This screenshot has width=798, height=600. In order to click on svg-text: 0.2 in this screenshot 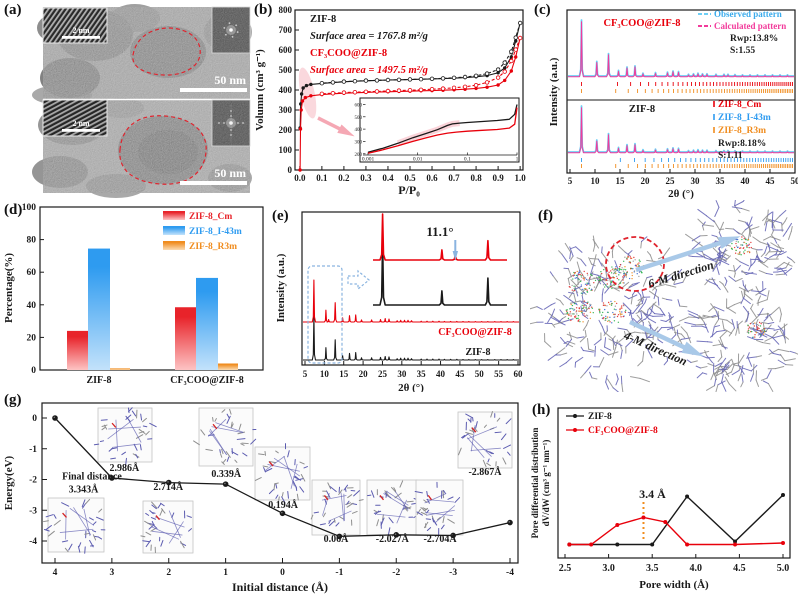, I will do `click(344, 178)`.